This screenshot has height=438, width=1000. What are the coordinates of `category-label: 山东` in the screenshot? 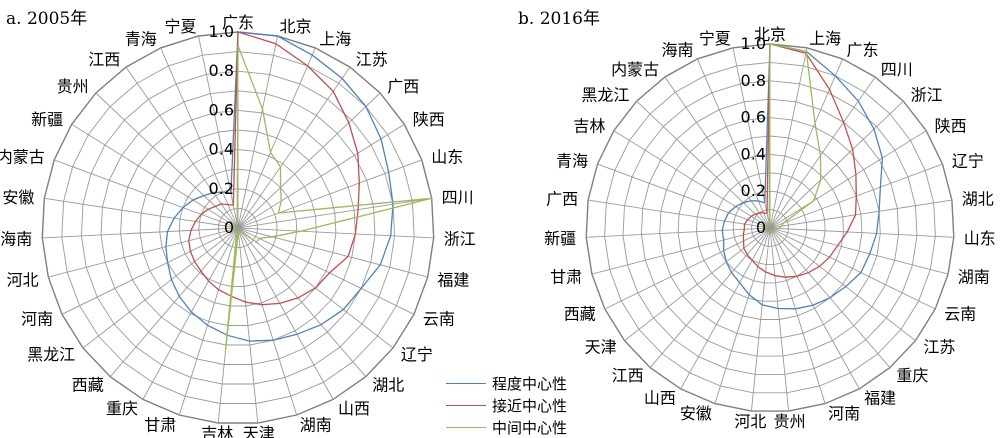 It's located at (980, 238).